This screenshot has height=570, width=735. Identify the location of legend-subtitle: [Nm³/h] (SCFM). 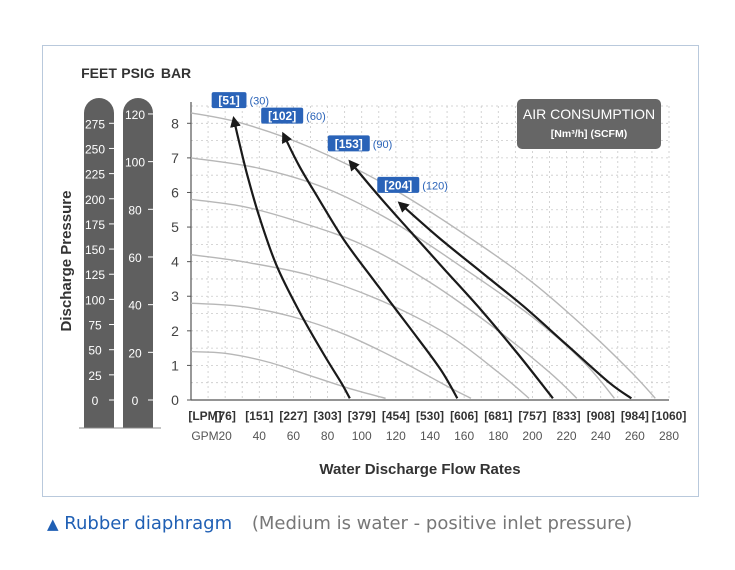
(589, 134).